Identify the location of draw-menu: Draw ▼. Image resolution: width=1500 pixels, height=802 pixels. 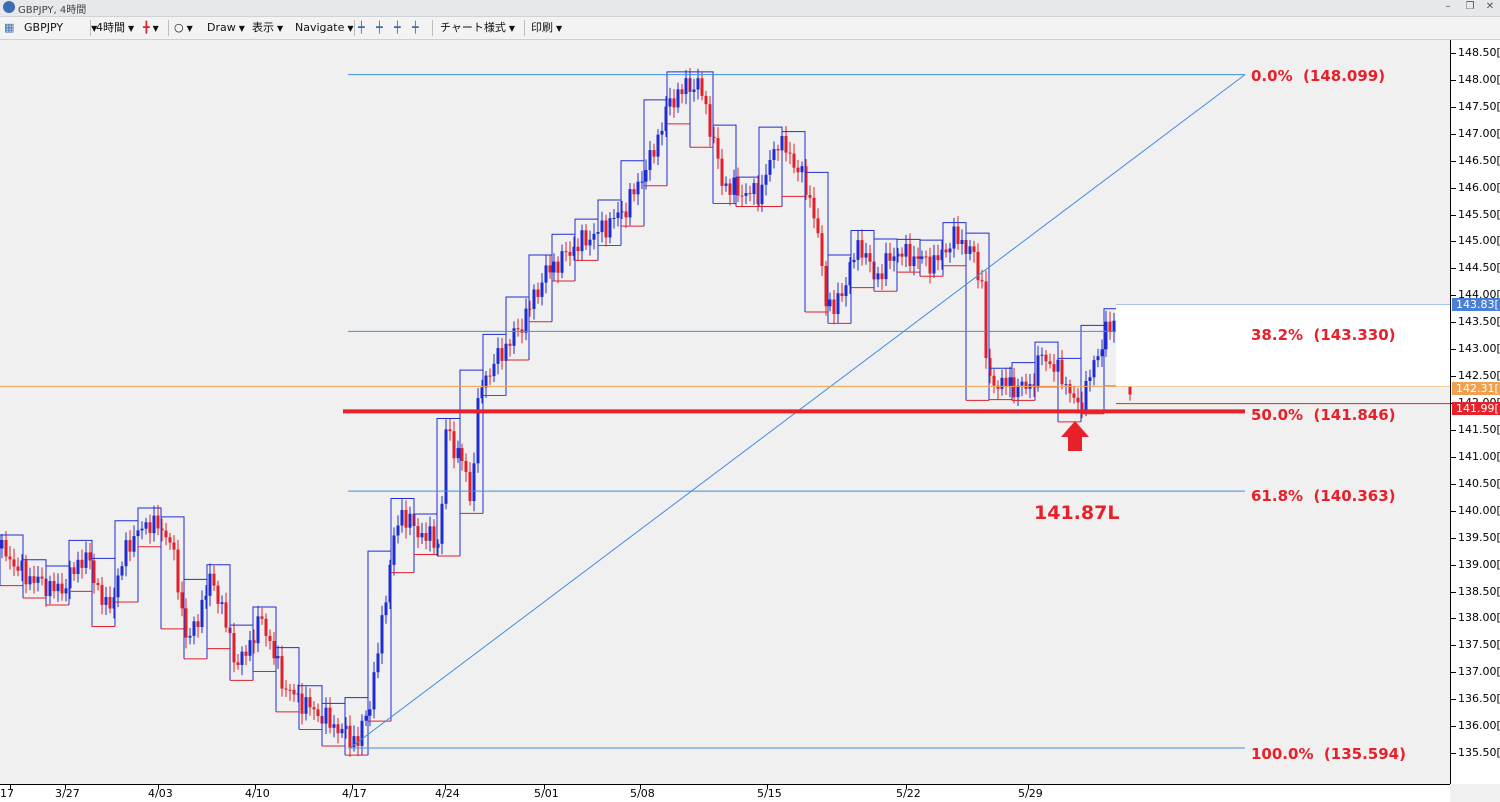
(226, 28).